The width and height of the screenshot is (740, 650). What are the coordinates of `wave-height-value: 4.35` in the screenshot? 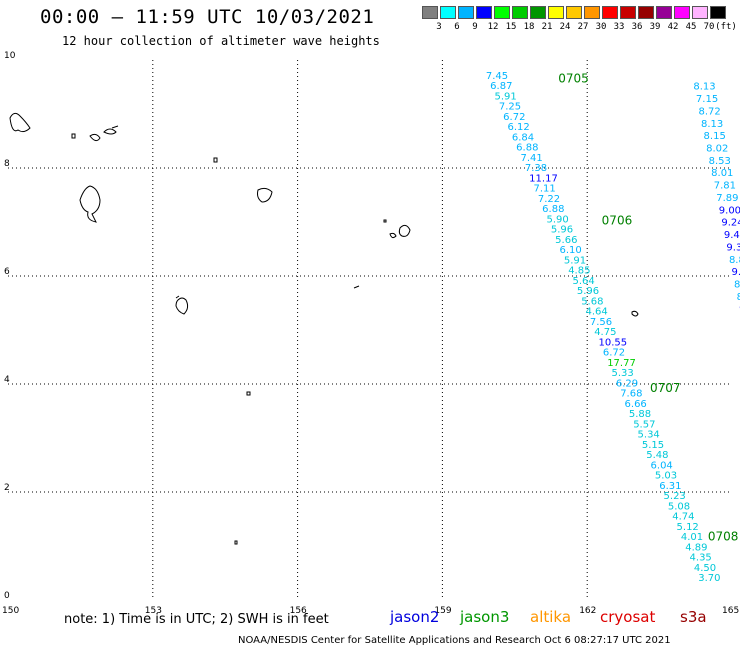 It's located at (701, 558).